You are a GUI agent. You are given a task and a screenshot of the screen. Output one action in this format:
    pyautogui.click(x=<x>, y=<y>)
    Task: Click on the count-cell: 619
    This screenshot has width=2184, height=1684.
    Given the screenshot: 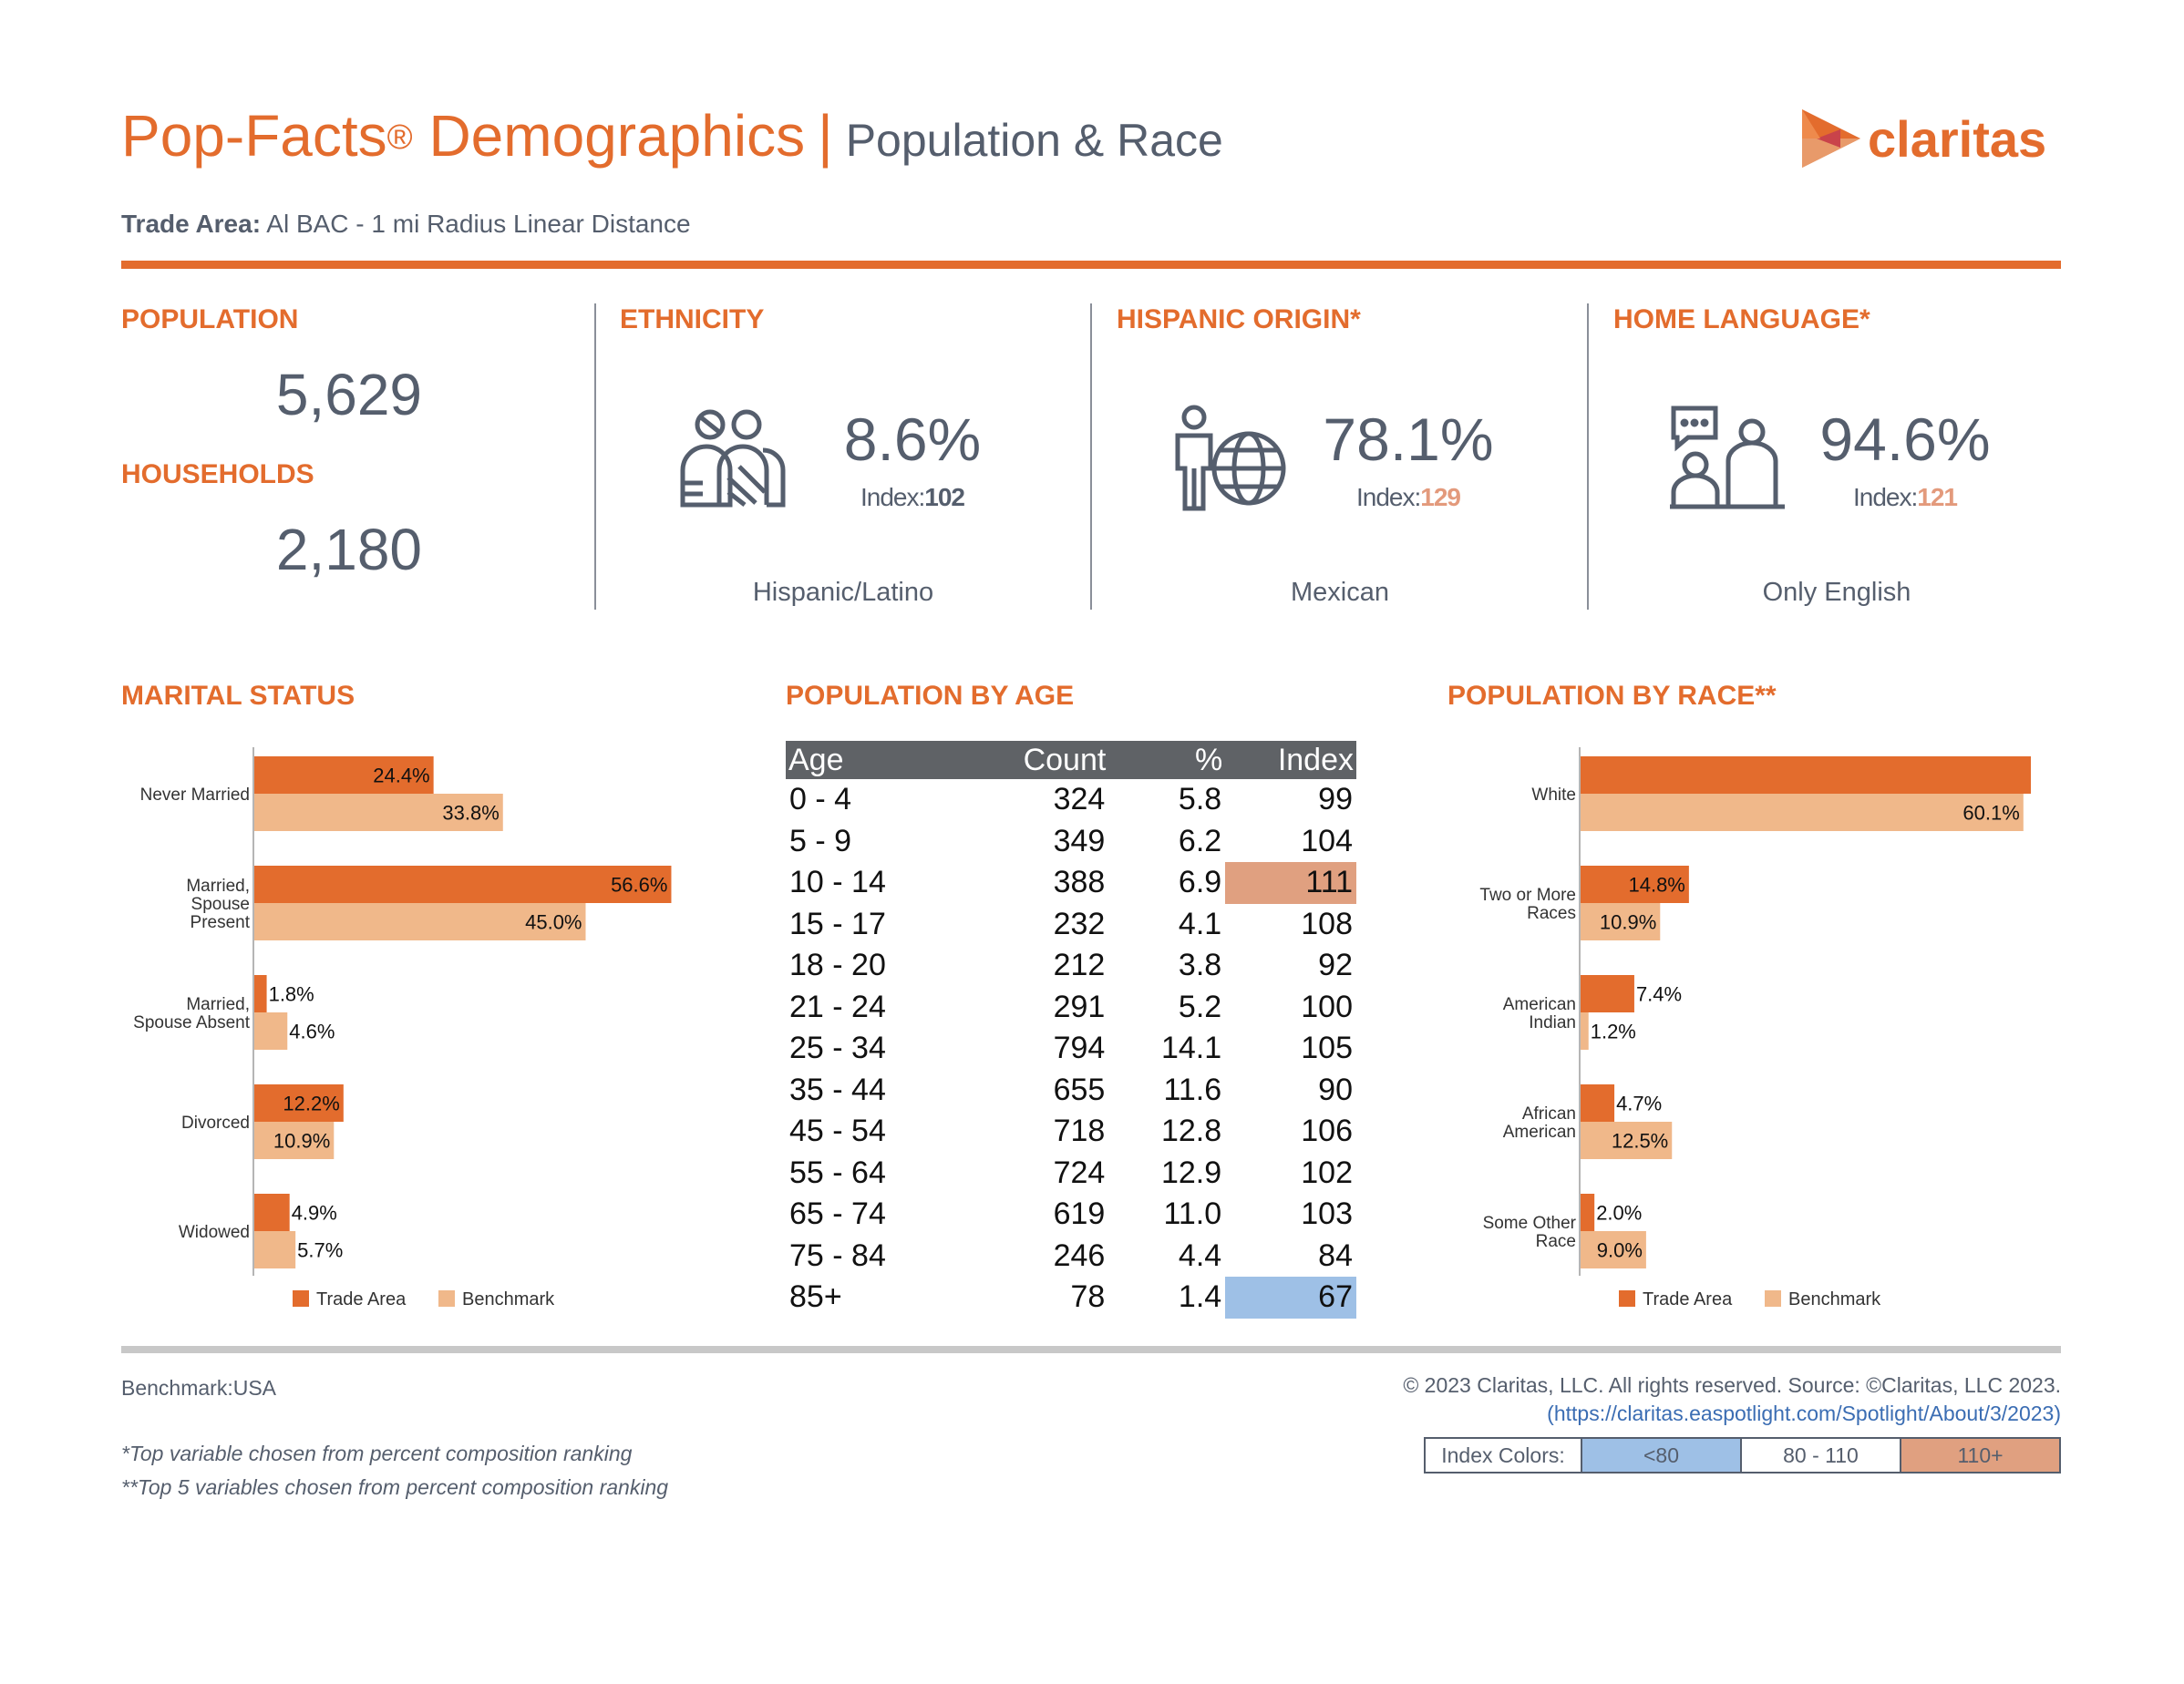 What is the action you would take?
    pyautogui.click(x=1080, y=1214)
    